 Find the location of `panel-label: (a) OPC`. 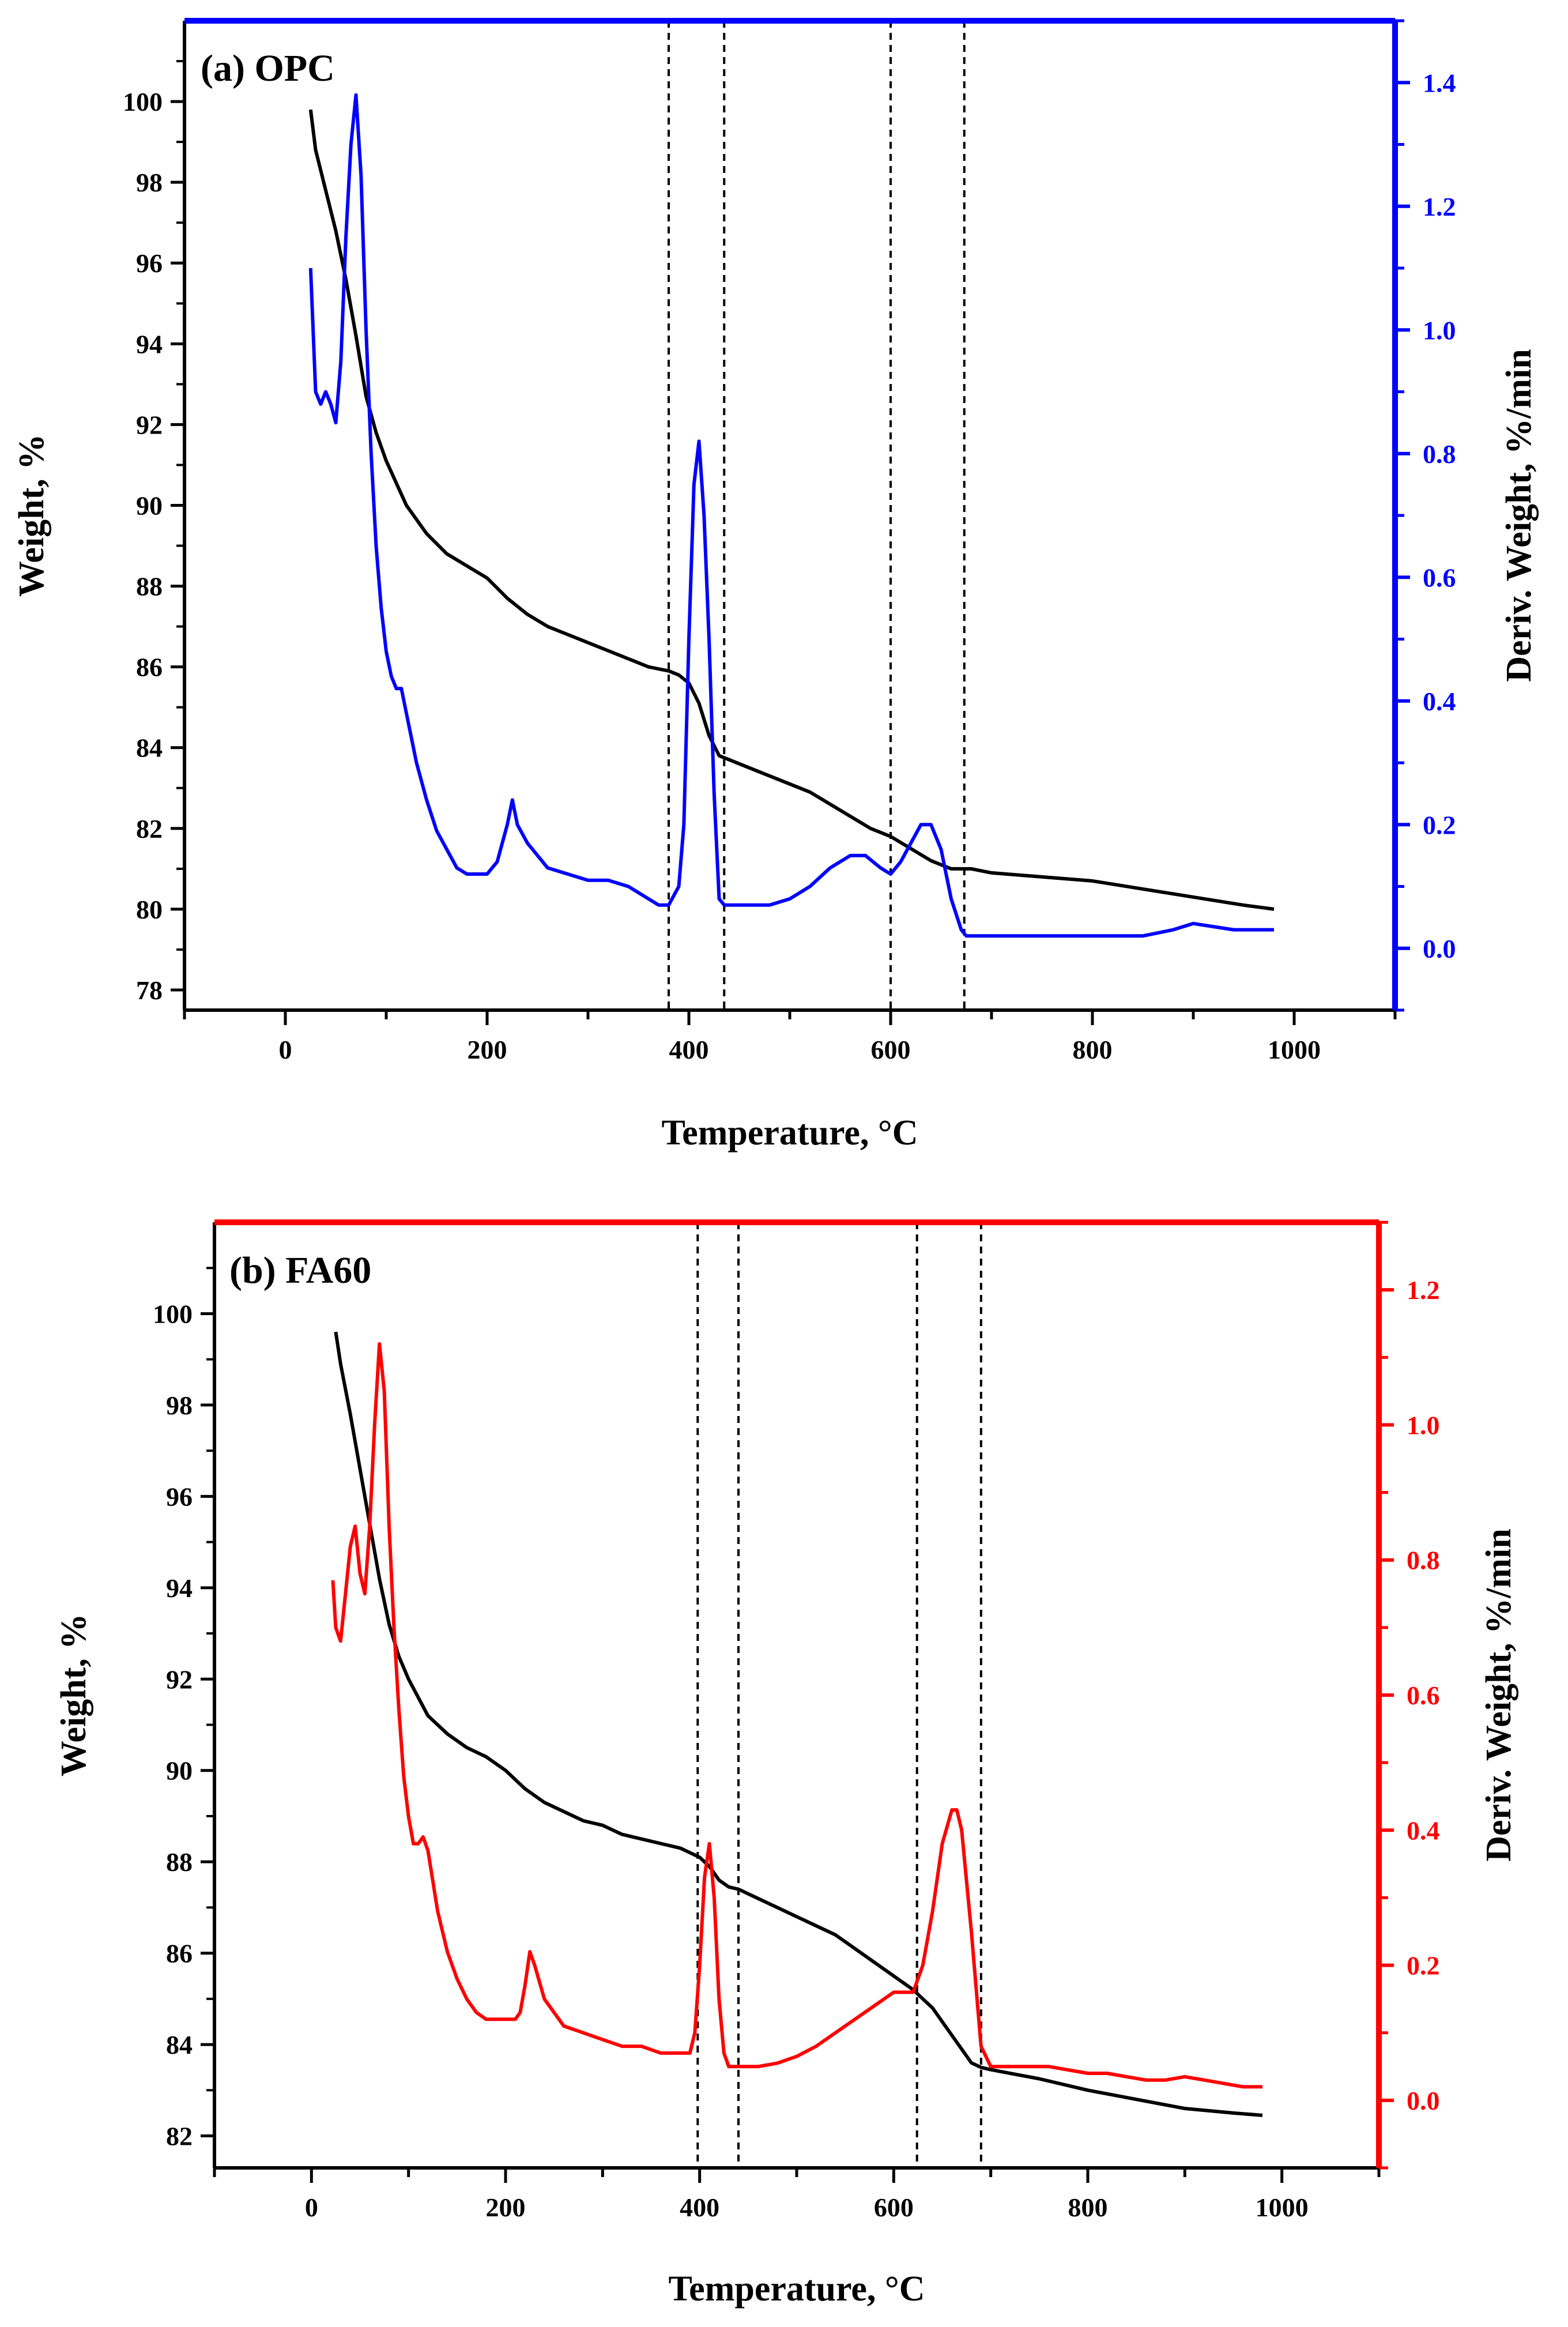

panel-label: (a) OPC is located at coordinates (268, 68).